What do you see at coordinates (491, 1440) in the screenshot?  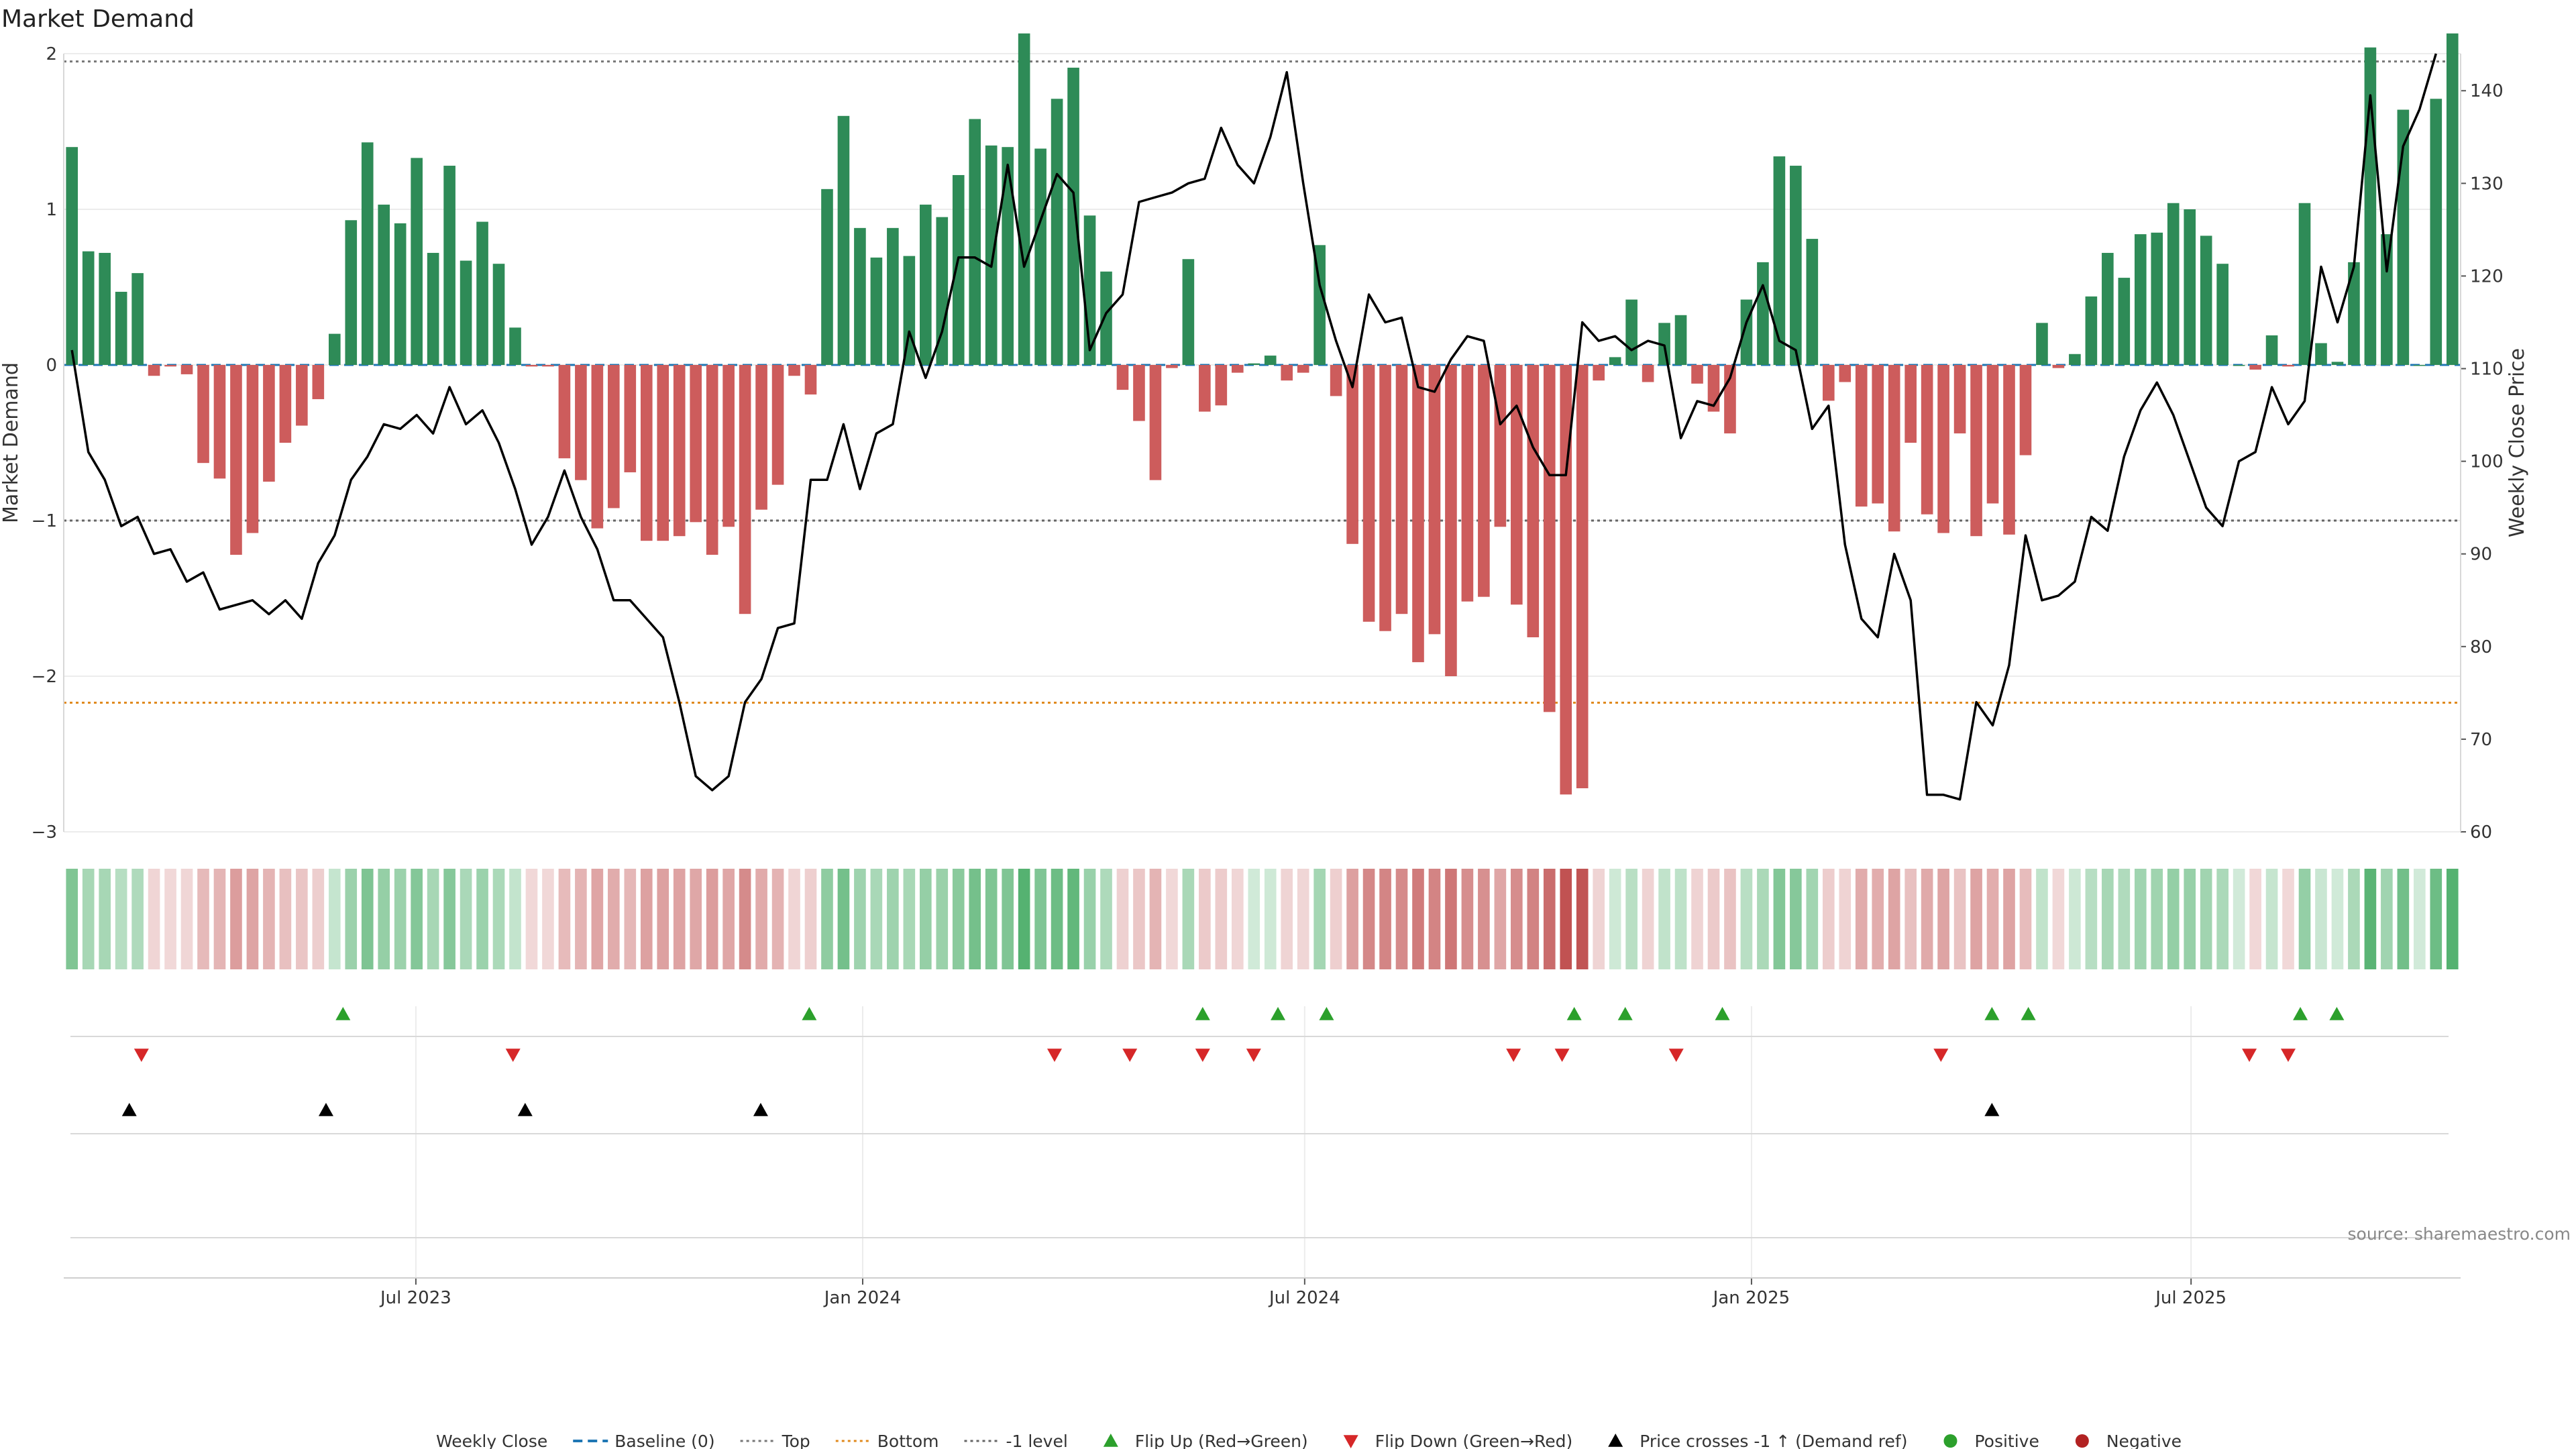 I see `legend-item-weekly-close: Weekly Close` at bounding box center [491, 1440].